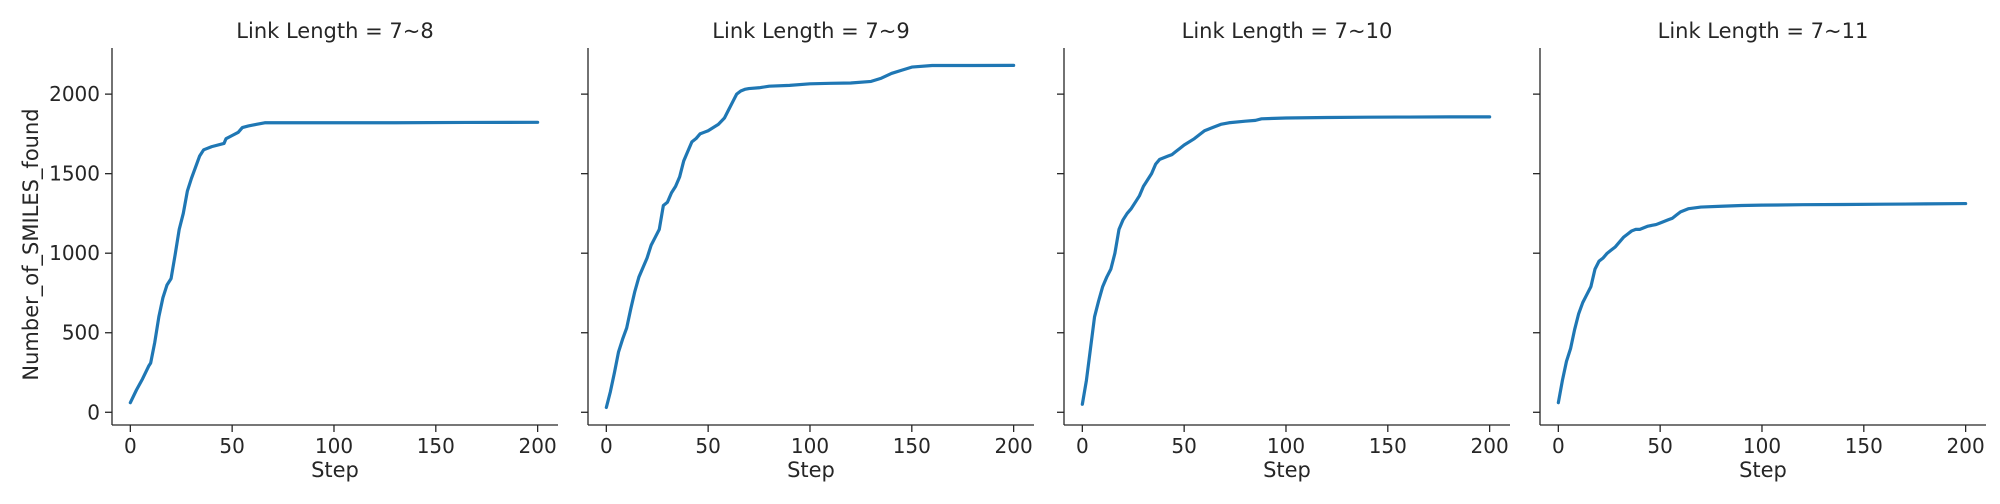 The image size is (2000, 504). Describe the element at coordinates (1287, 31) in the screenshot. I see `panel-title: Link Length = 7~10` at that location.